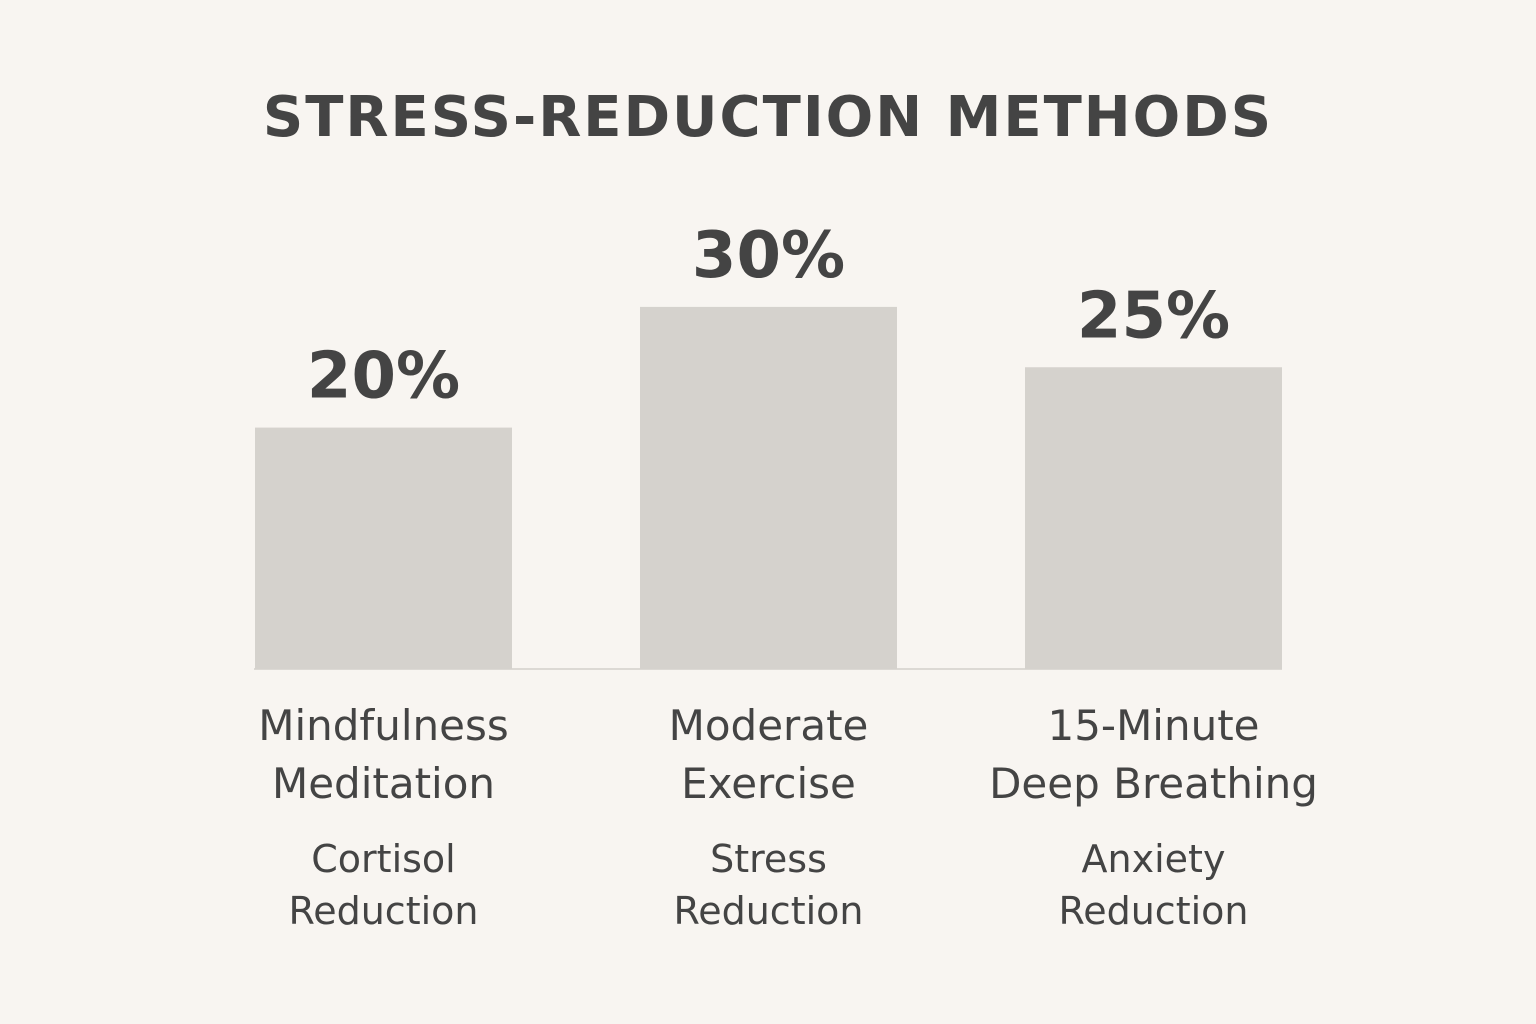  What do you see at coordinates (768, 859) in the screenshot?
I see `sublabel-2-line-1: Stress` at bounding box center [768, 859].